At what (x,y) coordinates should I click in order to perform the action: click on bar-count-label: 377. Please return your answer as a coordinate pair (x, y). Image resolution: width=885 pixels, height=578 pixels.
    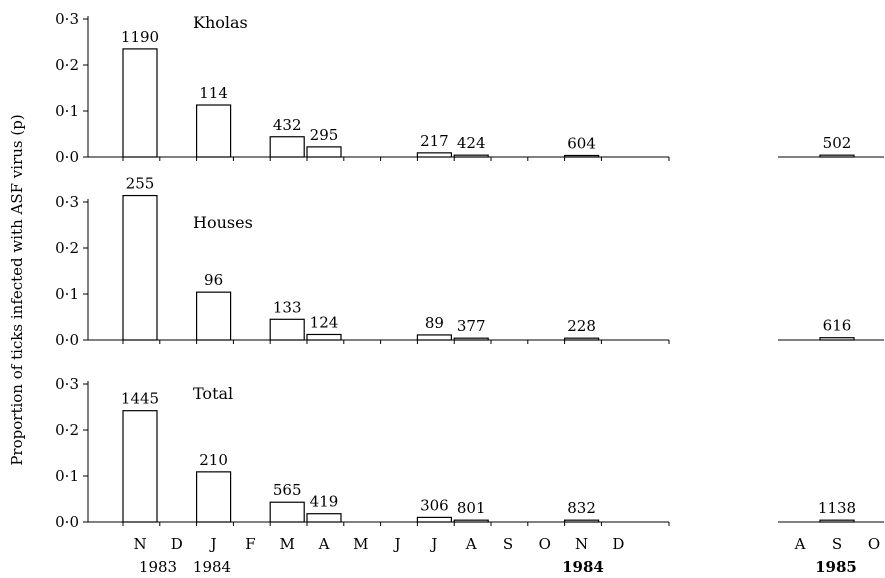
    Looking at the image, I should click on (471, 326).